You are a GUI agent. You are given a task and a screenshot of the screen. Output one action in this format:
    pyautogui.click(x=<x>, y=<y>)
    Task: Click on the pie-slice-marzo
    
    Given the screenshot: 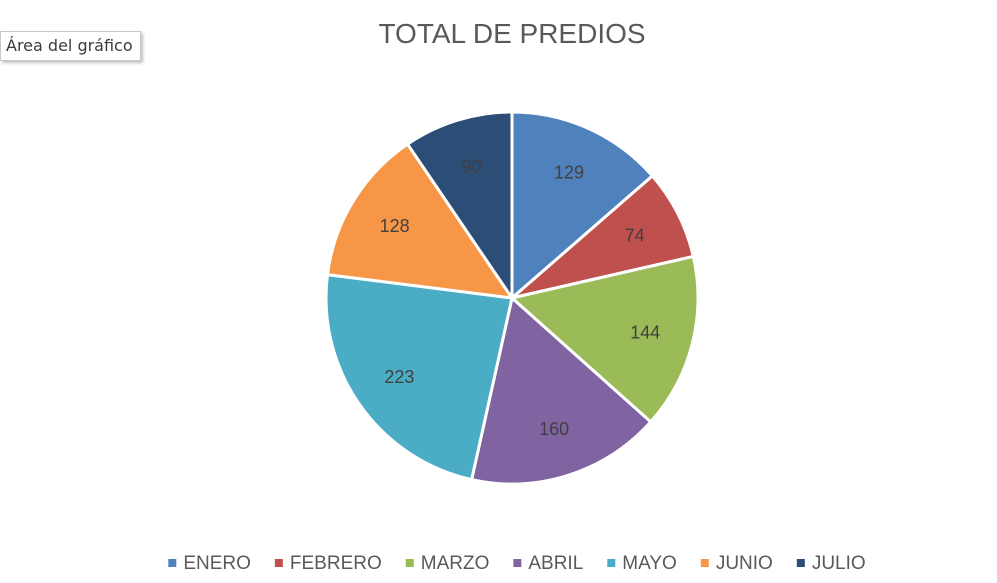 What is the action you would take?
    pyautogui.click(x=605, y=339)
    